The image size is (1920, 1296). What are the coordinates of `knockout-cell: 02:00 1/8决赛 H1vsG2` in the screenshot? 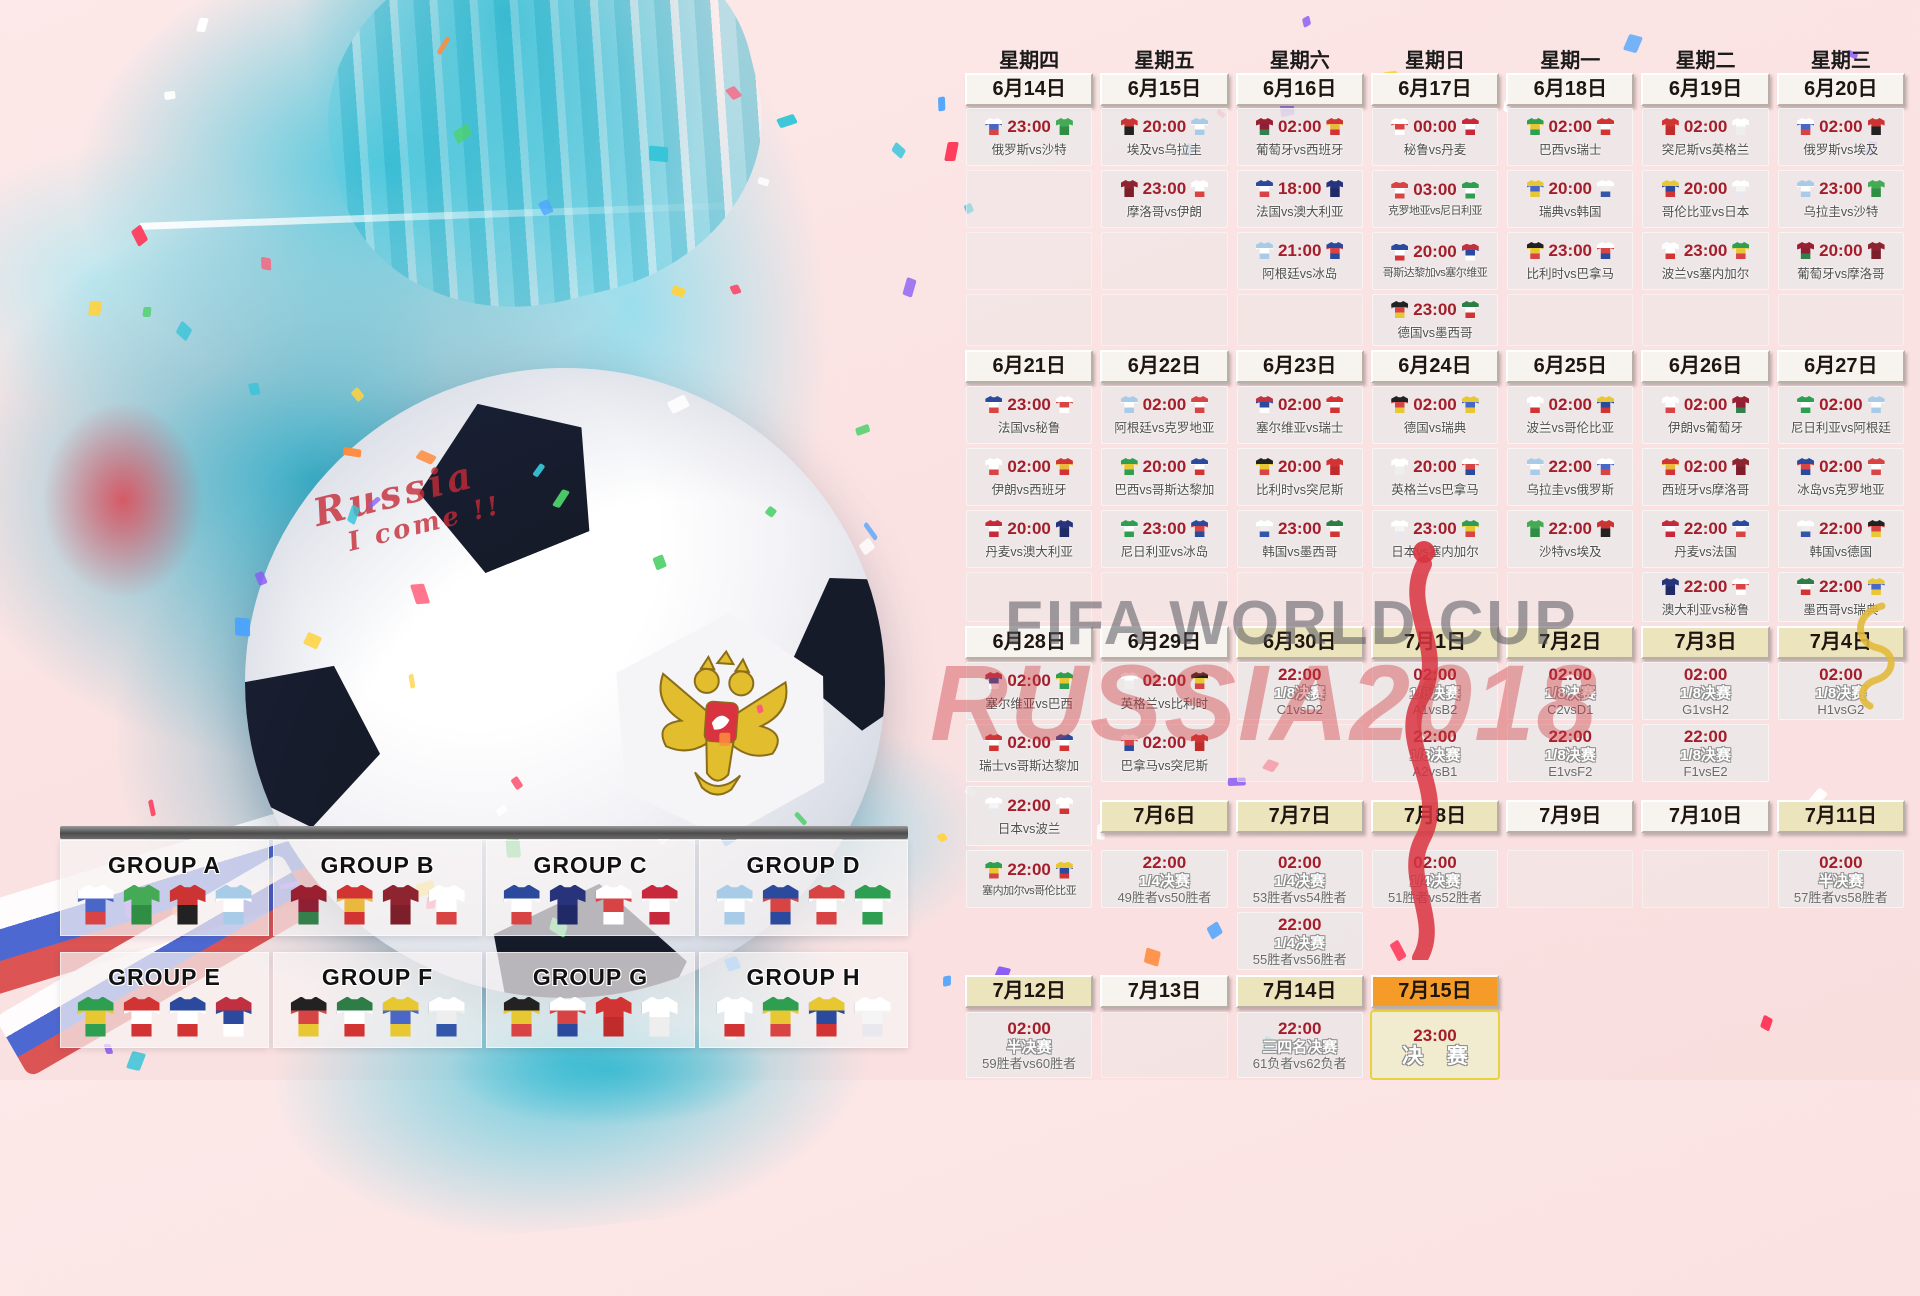 It's located at (1840, 691).